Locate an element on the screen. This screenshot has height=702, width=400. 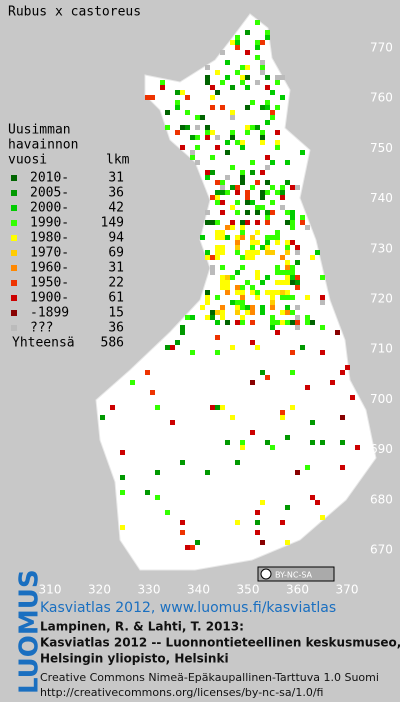
y-coord-label: 720 is located at coordinates (381, 299).